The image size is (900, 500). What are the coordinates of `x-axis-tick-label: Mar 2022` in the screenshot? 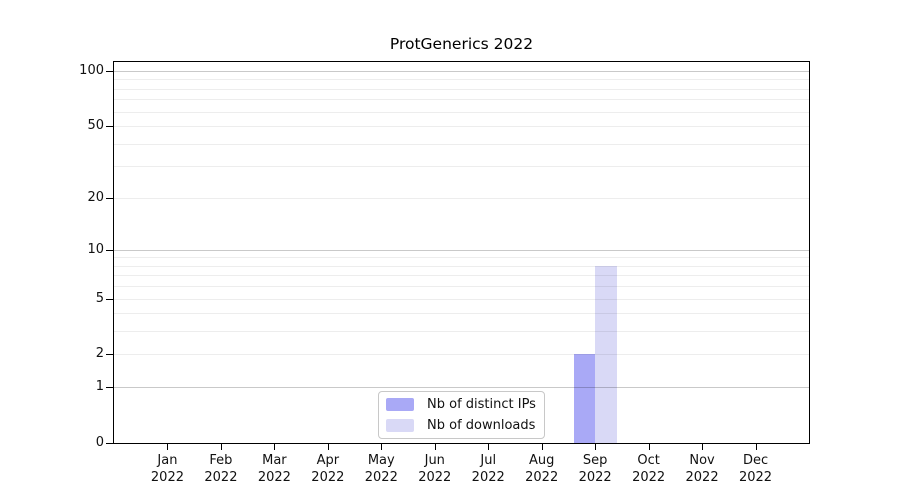 It's located at (274, 469).